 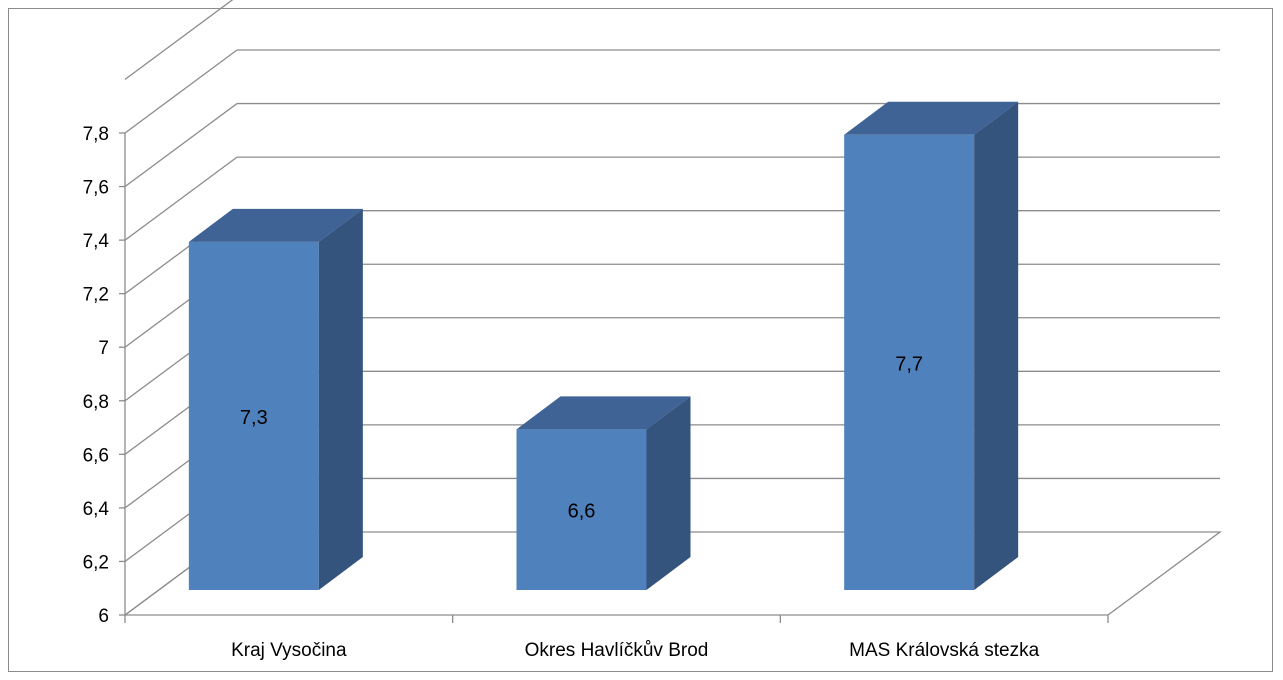 What do you see at coordinates (96, 509) in the screenshot?
I see `y-tick-label: 6,4` at bounding box center [96, 509].